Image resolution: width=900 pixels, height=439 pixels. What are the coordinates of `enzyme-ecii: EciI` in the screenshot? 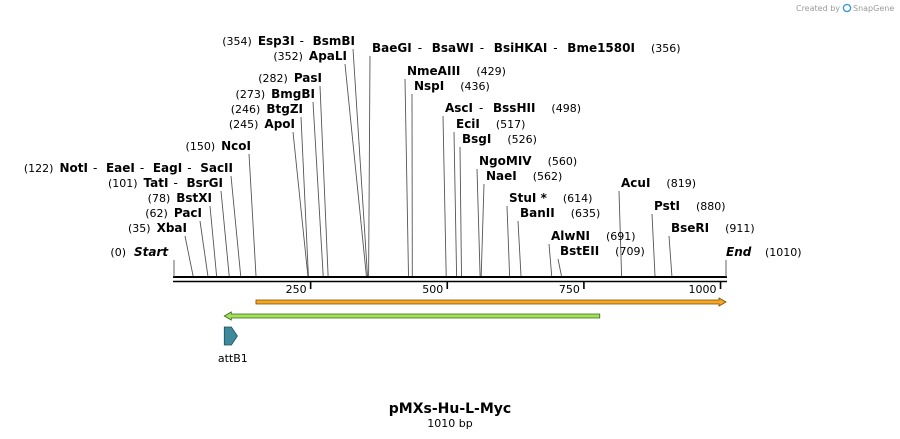 It's located at (468, 124).